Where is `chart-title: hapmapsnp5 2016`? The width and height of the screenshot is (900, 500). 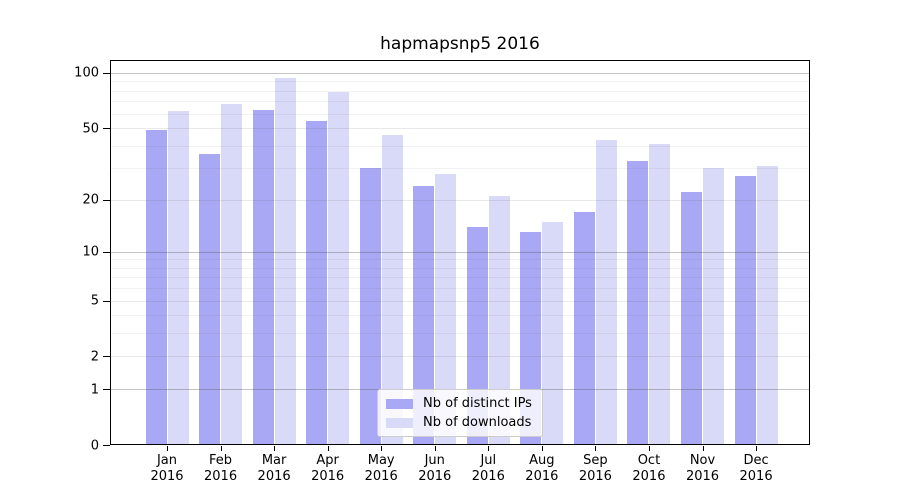 chart-title: hapmapsnp5 2016 is located at coordinates (460, 44).